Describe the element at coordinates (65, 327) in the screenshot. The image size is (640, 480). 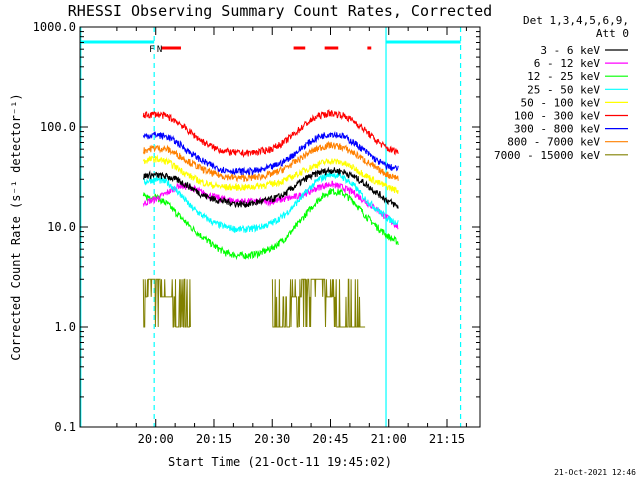
I see `y-tick-label: 1.0` at that location.